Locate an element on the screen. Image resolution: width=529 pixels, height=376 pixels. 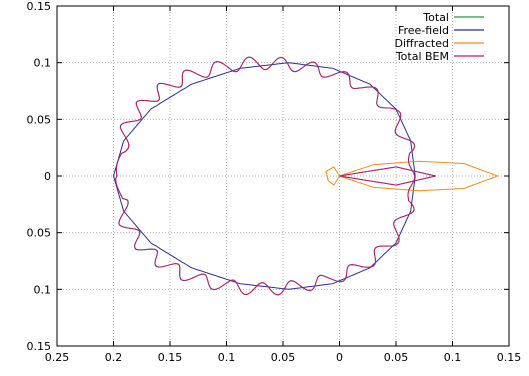
x-tick-label: 0.2 is located at coordinates (114, 357).